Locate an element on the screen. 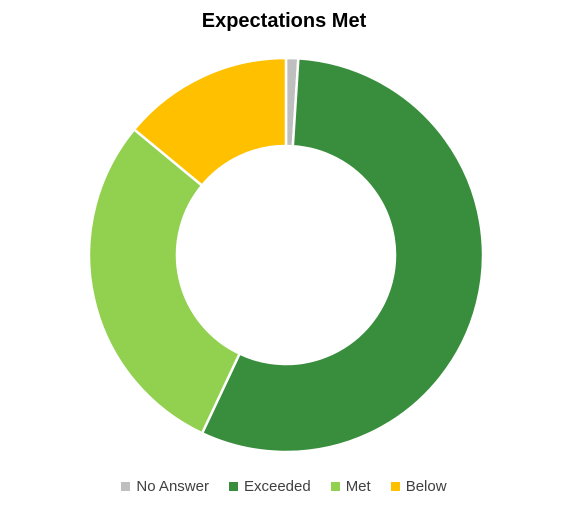 The height and width of the screenshot is (511, 568). legend-label-below: Below is located at coordinates (426, 486).